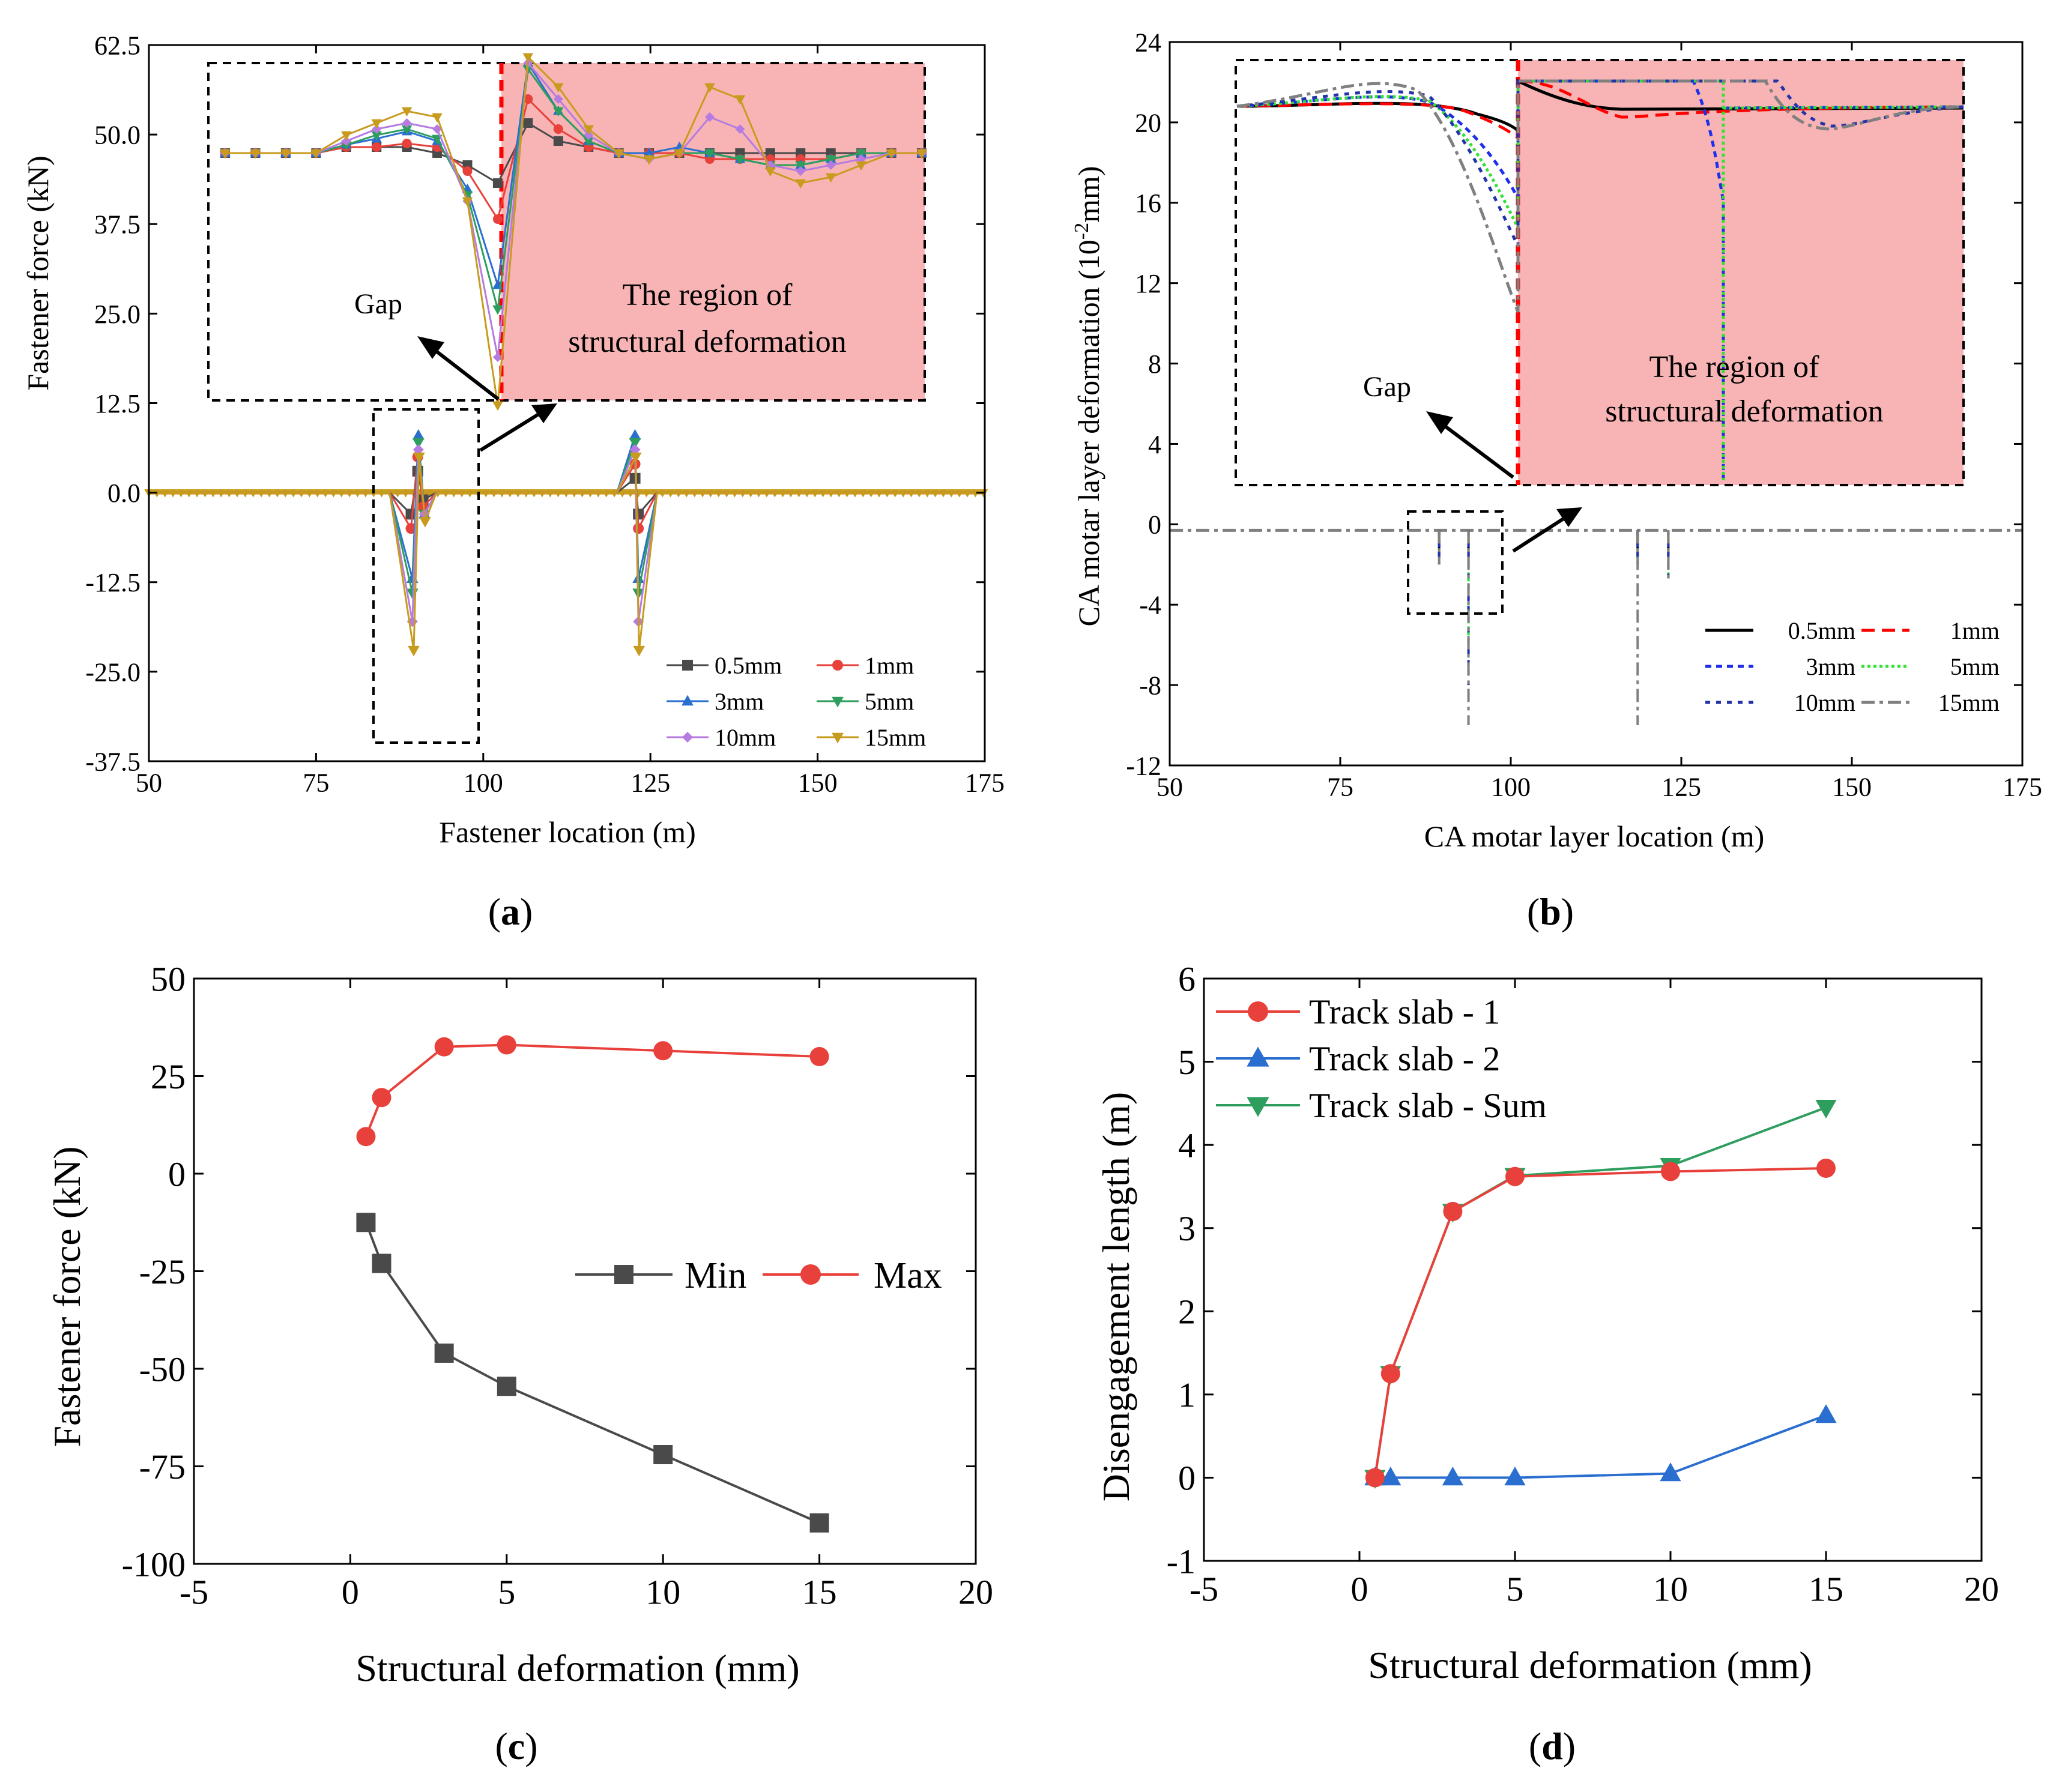  I want to click on a-legend-label: 0.5mm, so click(749, 666).